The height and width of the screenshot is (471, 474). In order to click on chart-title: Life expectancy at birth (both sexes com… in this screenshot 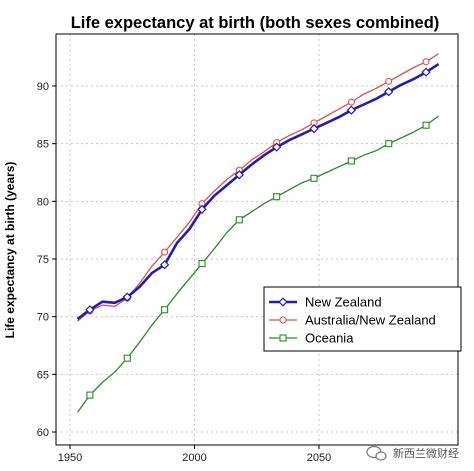, I will do `click(255, 23)`.